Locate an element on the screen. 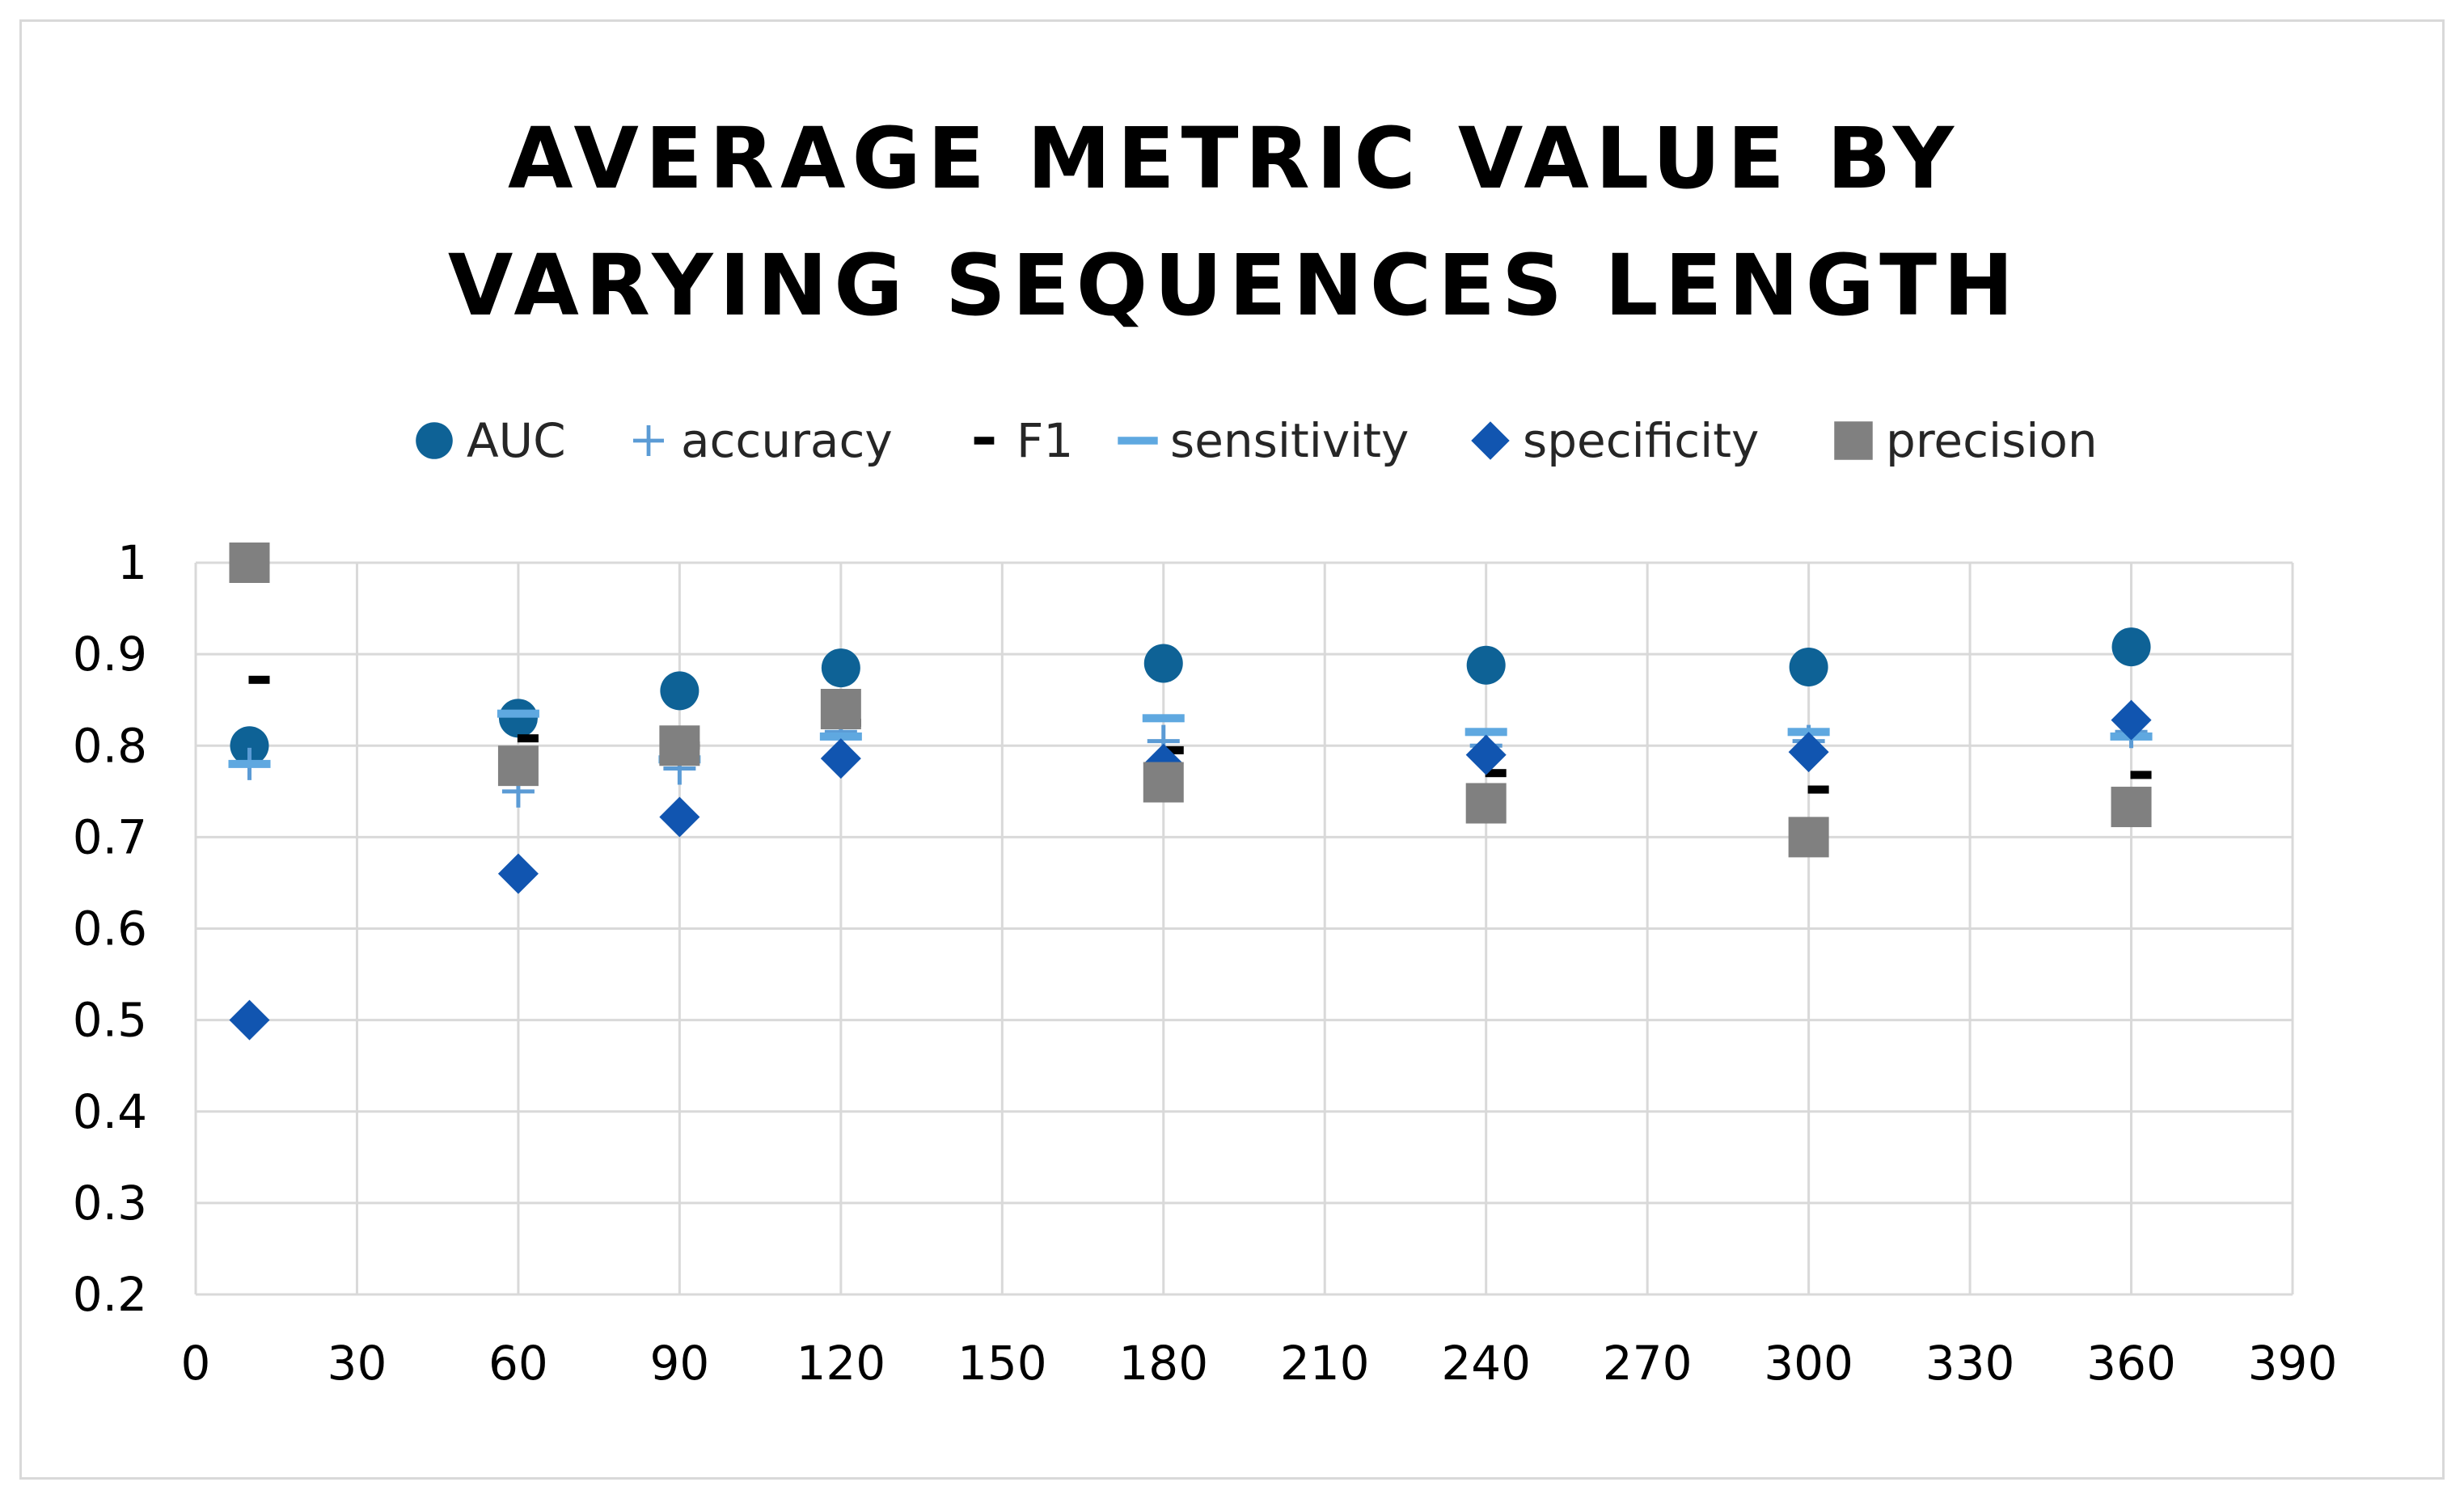  y-tick-label-0: 0.2 is located at coordinates (110, 1294).